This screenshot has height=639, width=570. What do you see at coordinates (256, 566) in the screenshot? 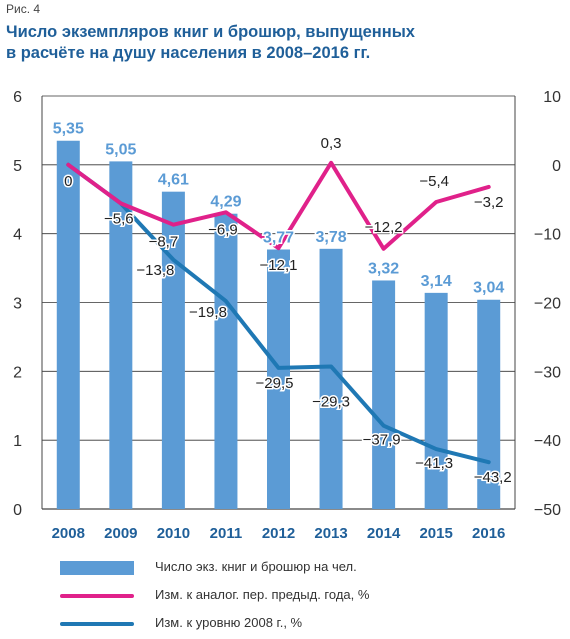
I see `legend-label-bars: Число экз. книг и брошюр на чел.` at bounding box center [256, 566].